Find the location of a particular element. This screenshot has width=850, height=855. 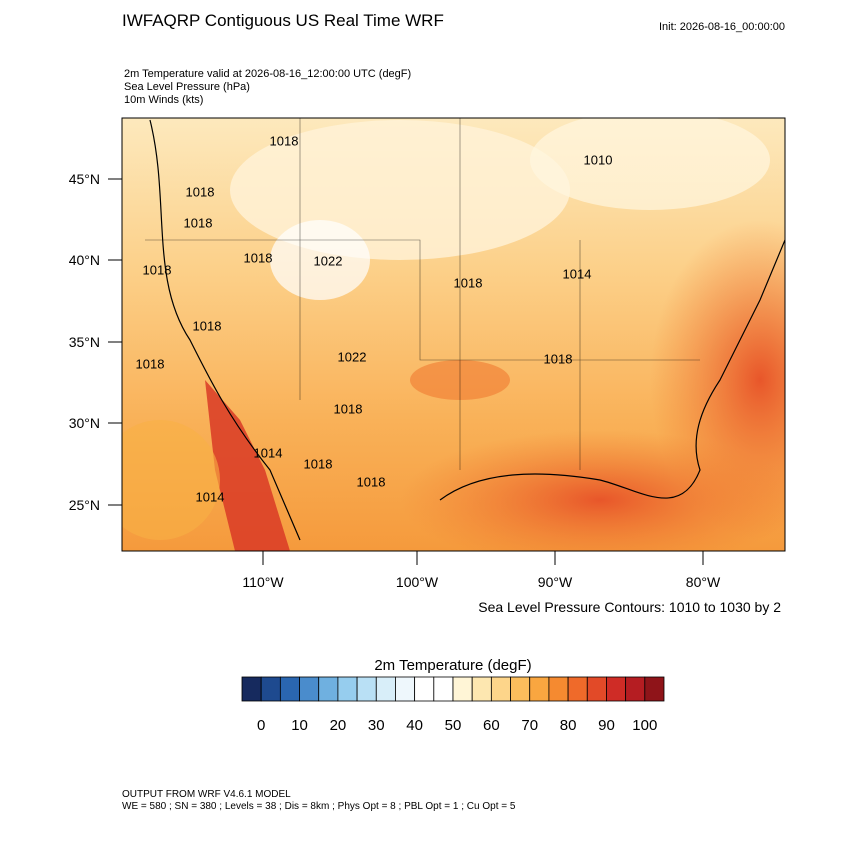

colorbar-tick-label: 100 is located at coordinates (644, 725).